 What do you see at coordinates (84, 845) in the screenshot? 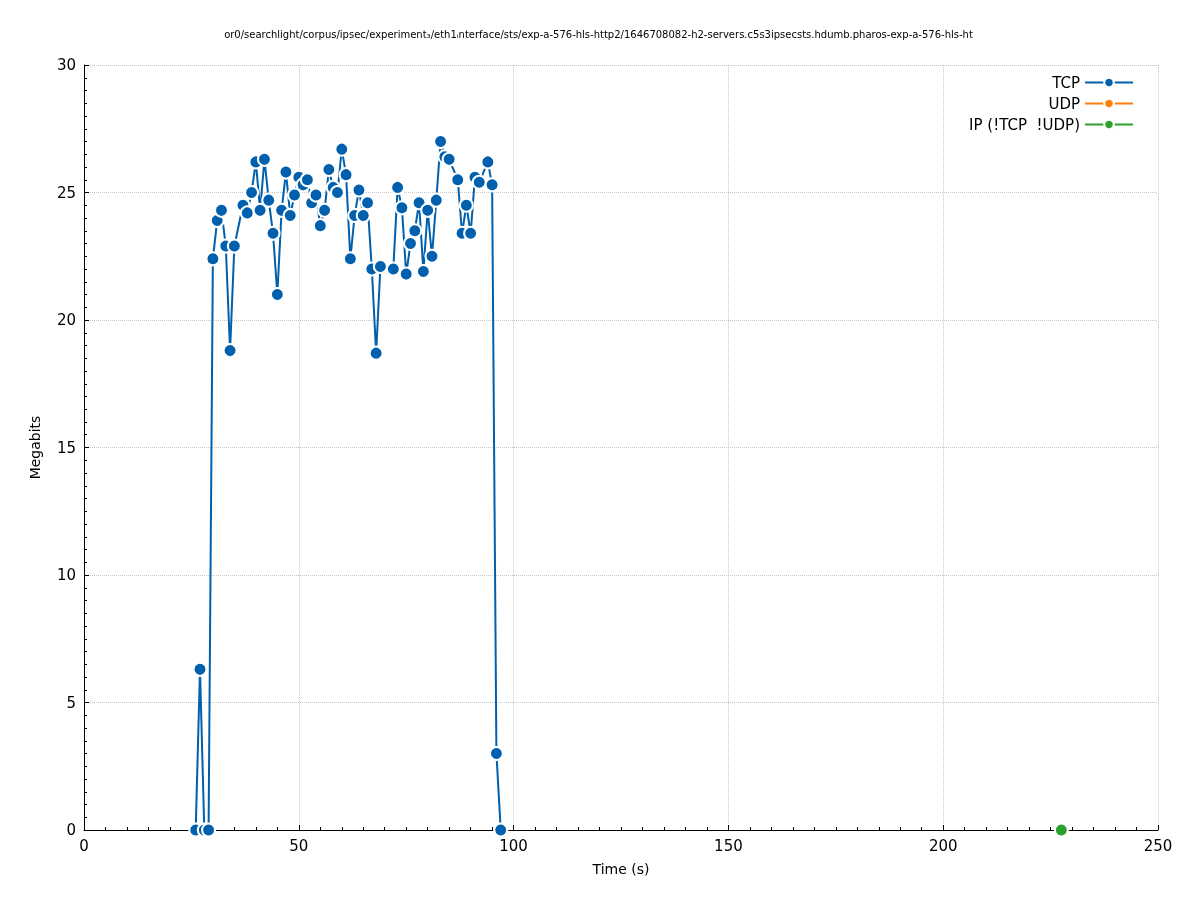
I see `x-tick-label: 0` at bounding box center [84, 845].